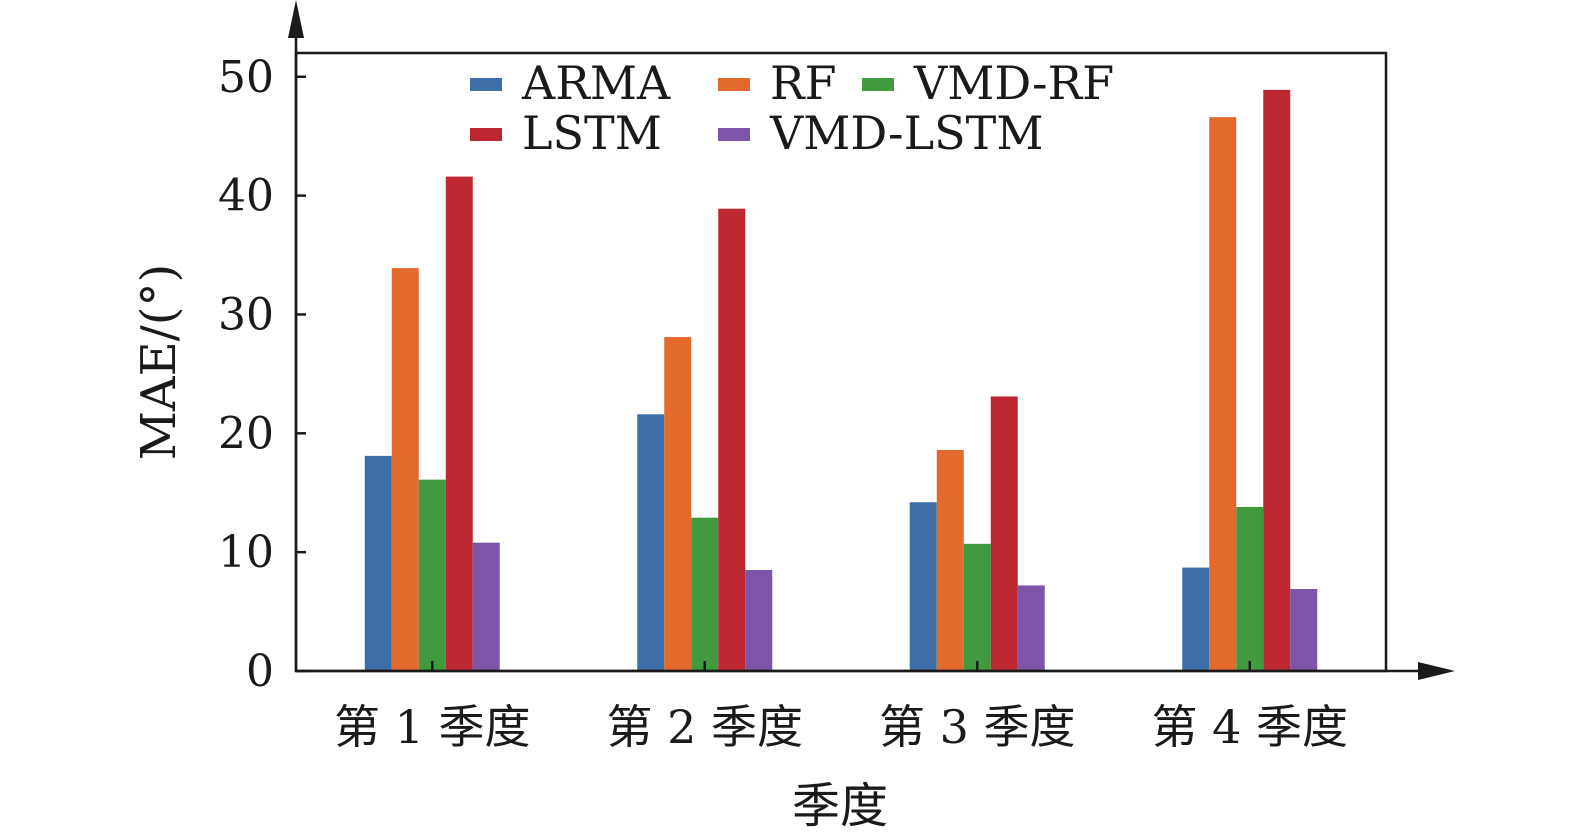 The image size is (1575, 837). I want to click on legend-label-vmd-rf: VMD-RF, so click(1013, 83).